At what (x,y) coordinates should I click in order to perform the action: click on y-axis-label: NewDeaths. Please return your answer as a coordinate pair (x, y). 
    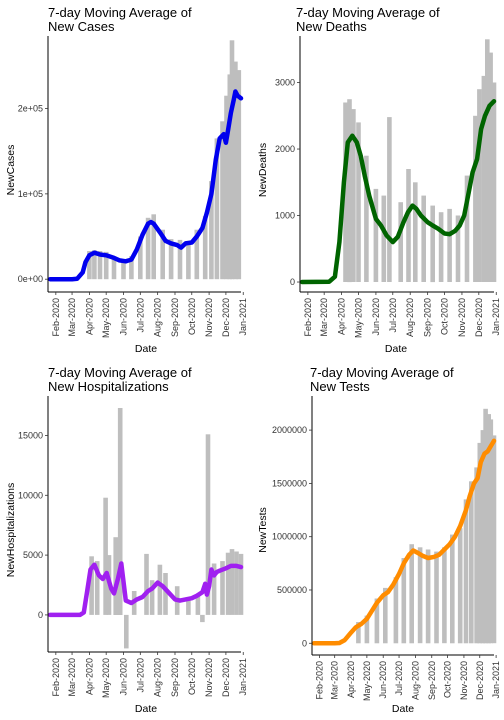
    Looking at the image, I should click on (263, 170).